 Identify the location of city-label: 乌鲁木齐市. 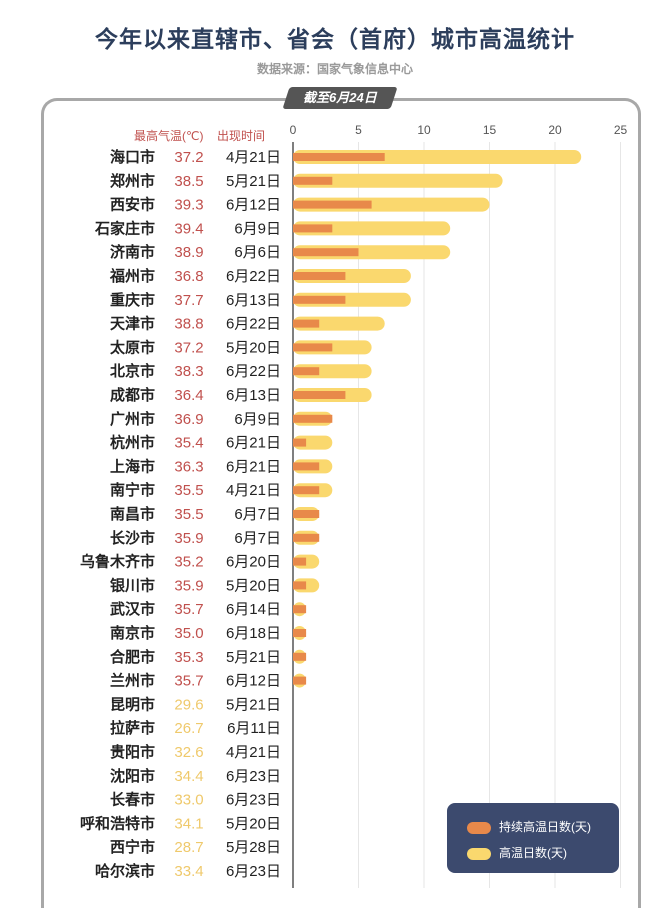
(117, 562).